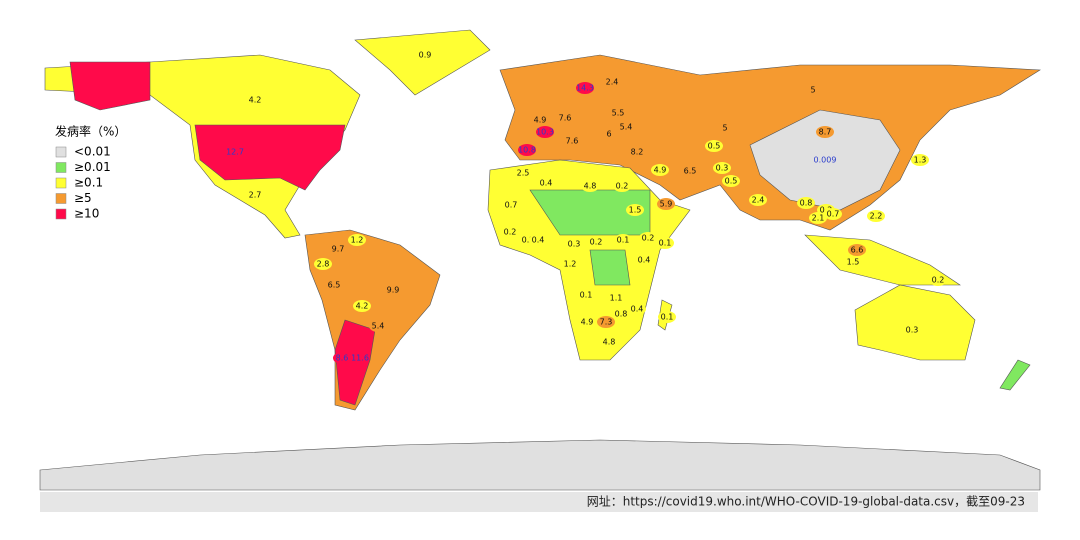  What do you see at coordinates (818, 218) in the screenshot?
I see `region-label: 2.1` at bounding box center [818, 218].